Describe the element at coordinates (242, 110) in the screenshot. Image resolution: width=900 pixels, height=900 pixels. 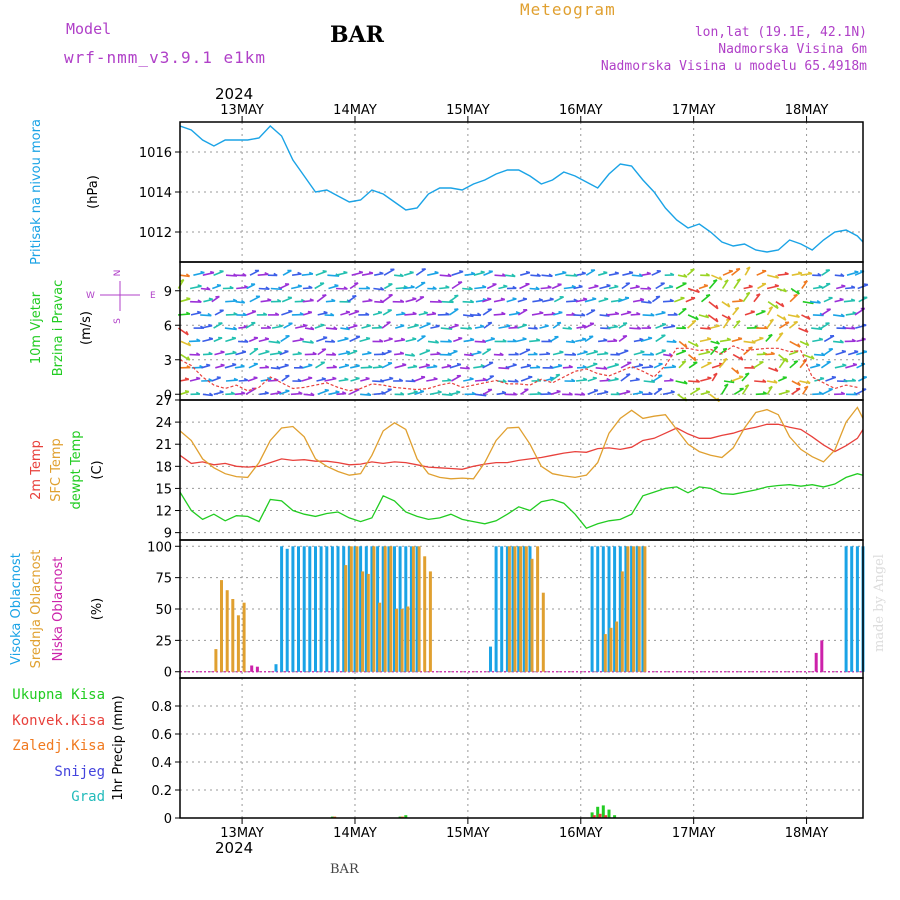
I see `top-xtick-label: 13MAY` at that location.